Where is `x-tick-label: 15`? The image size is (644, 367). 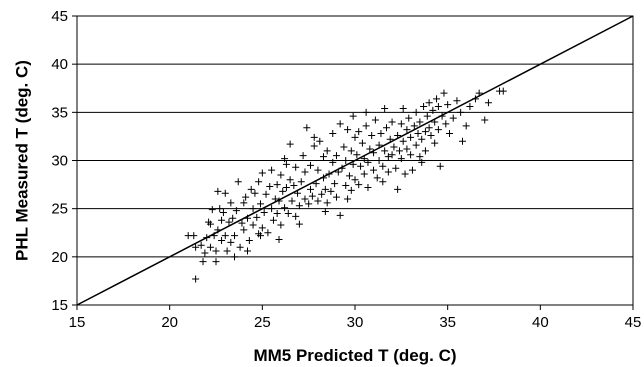 x-tick-label: 15 is located at coordinates (77, 322).